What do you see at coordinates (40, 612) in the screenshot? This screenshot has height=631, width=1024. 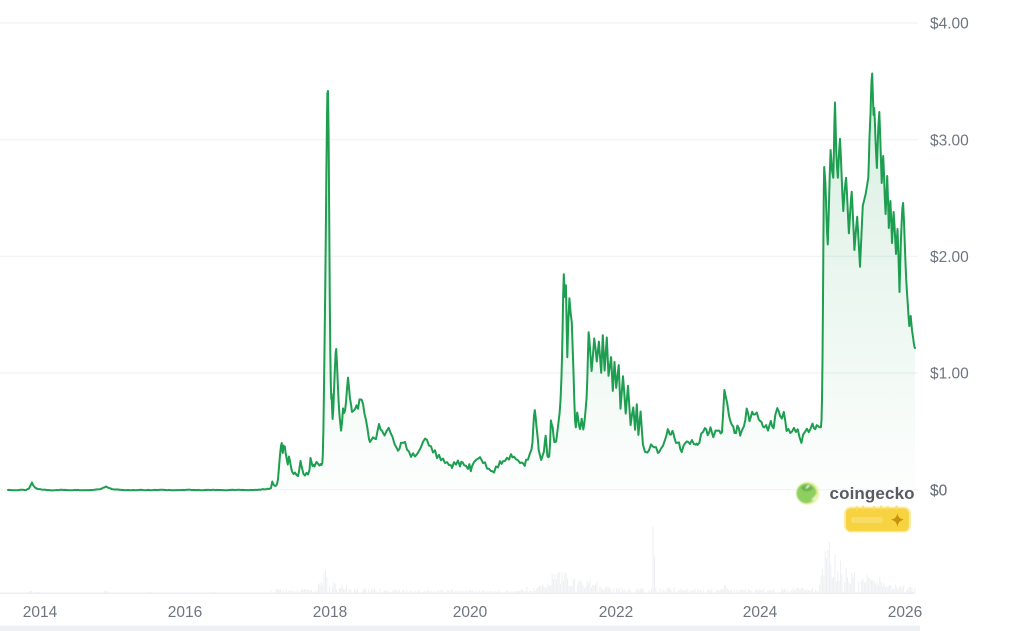 I see `svg-text: 2014` at bounding box center [40, 612].